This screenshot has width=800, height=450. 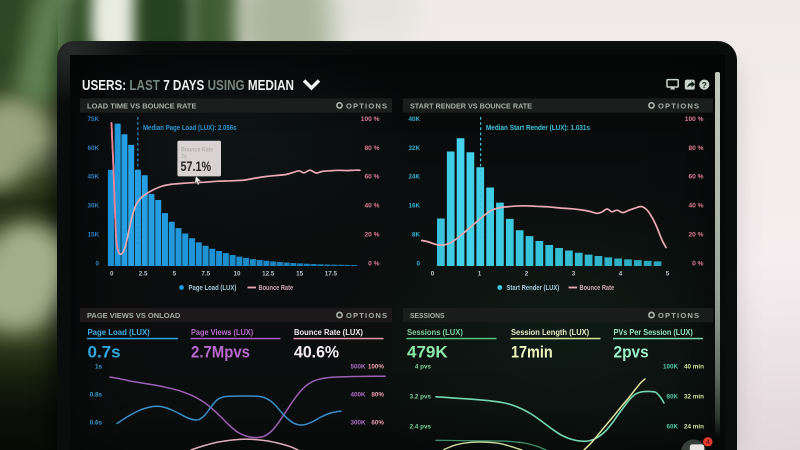 I want to click on svg-text: 300K, so click(x=358, y=423).